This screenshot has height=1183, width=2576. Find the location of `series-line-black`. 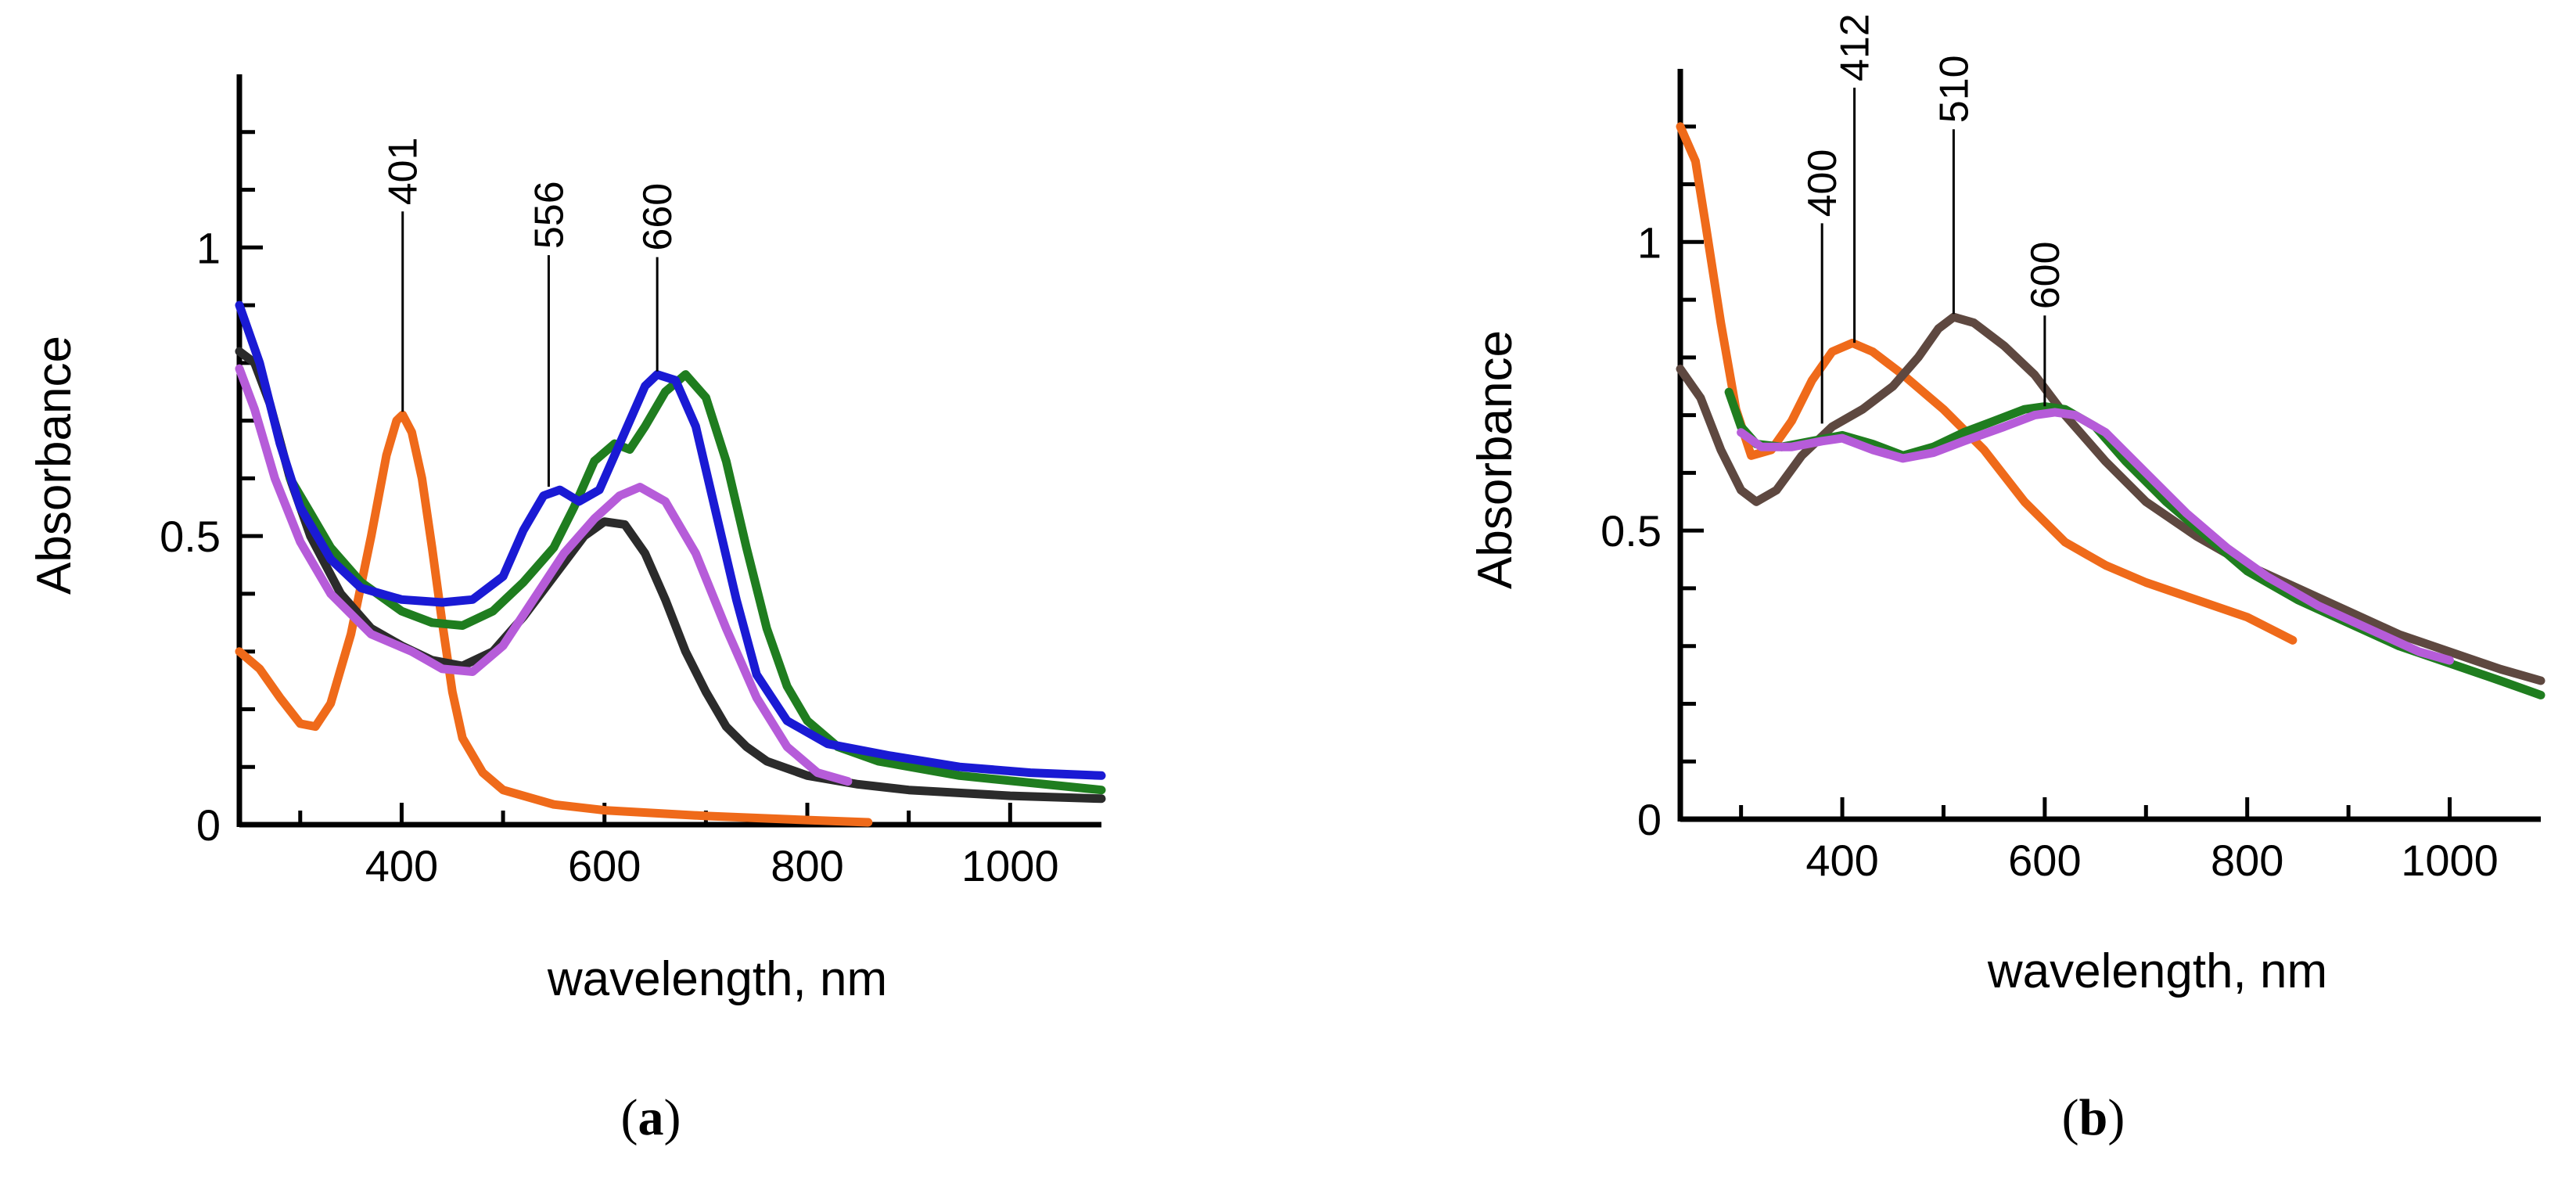

series-line-black is located at coordinates (671, 575).